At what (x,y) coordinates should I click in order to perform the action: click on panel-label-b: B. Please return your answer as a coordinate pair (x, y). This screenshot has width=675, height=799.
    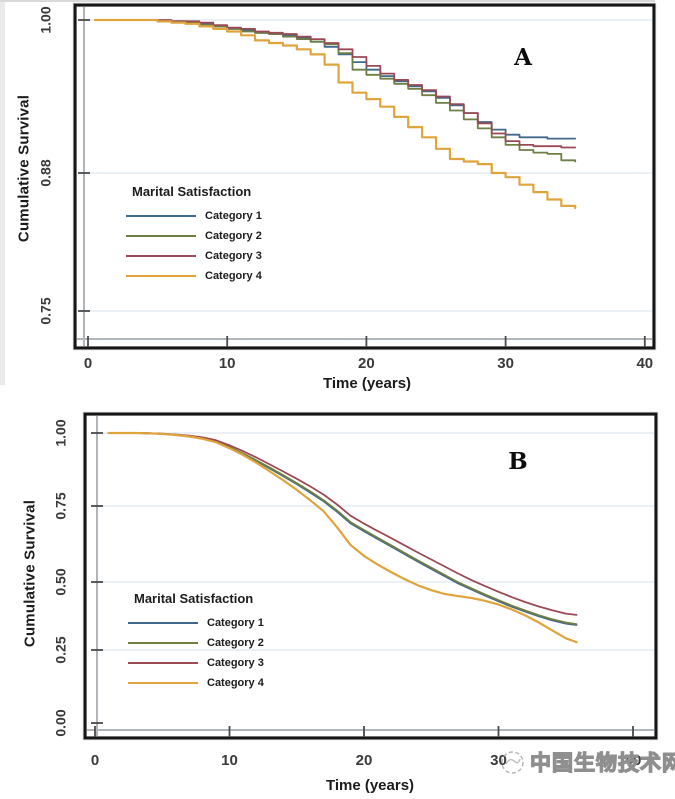
    Looking at the image, I should click on (518, 461).